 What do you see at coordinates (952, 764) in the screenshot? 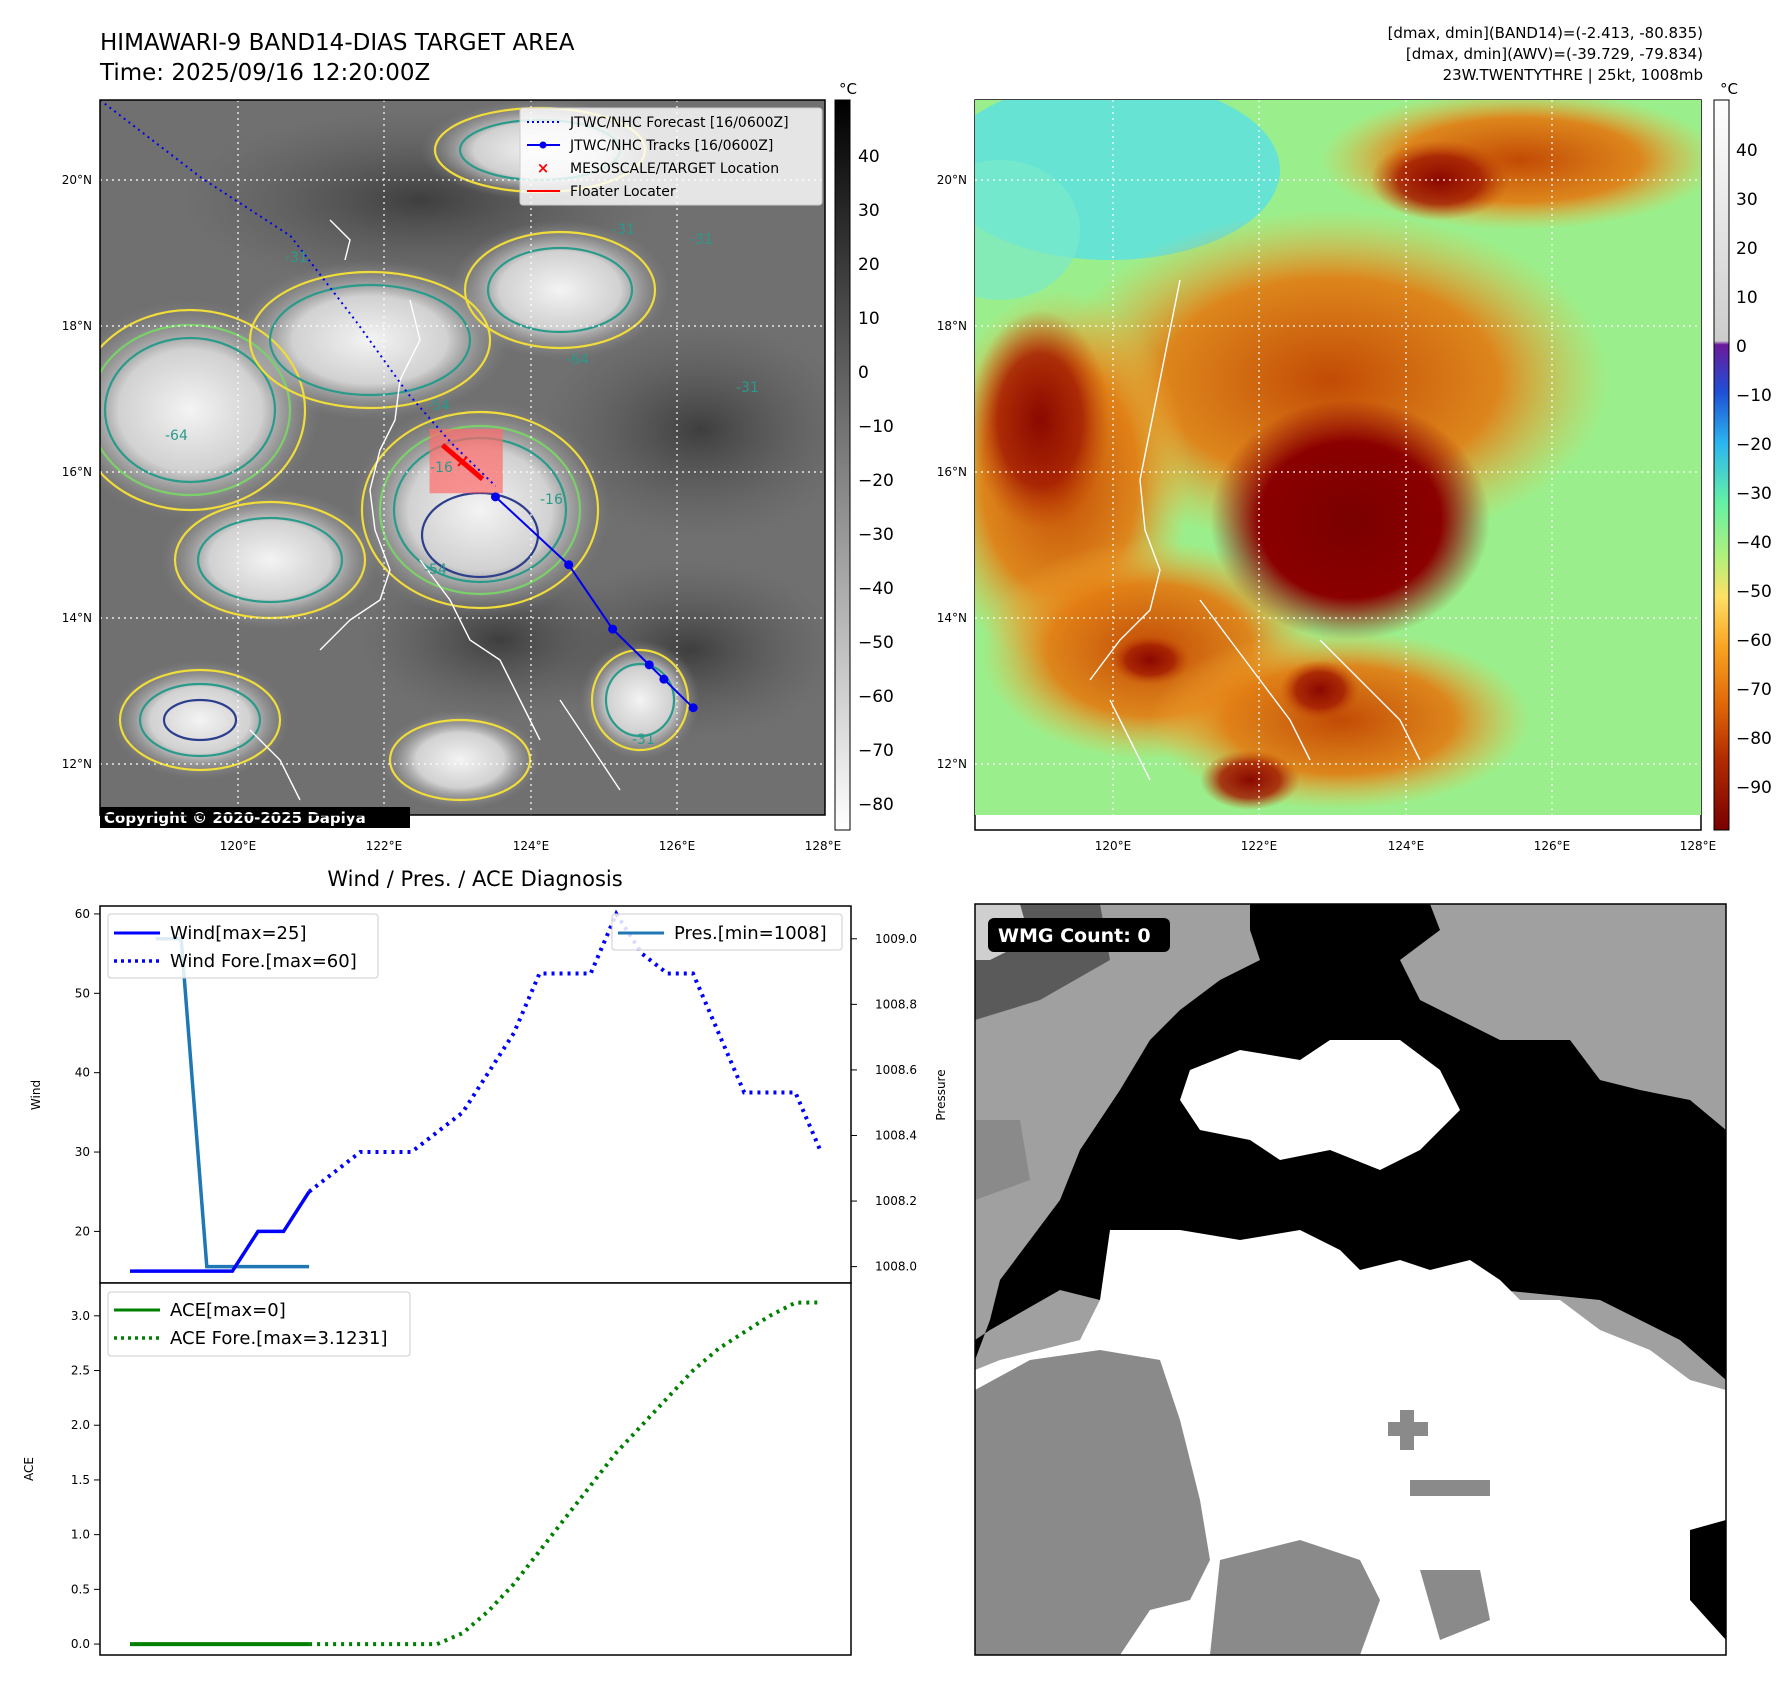
I see `svg-text: 12°N` at bounding box center [952, 764].